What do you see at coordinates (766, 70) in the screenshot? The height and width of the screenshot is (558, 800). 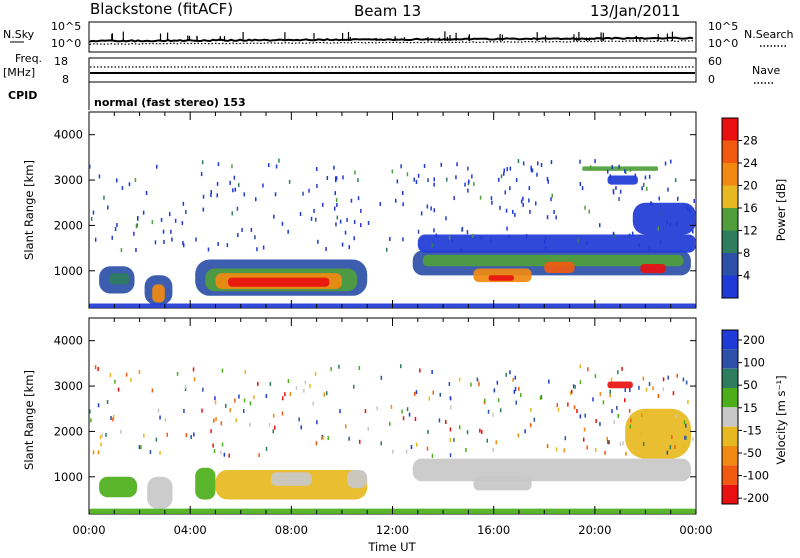 I see `nave-label: Nave` at bounding box center [766, 70].